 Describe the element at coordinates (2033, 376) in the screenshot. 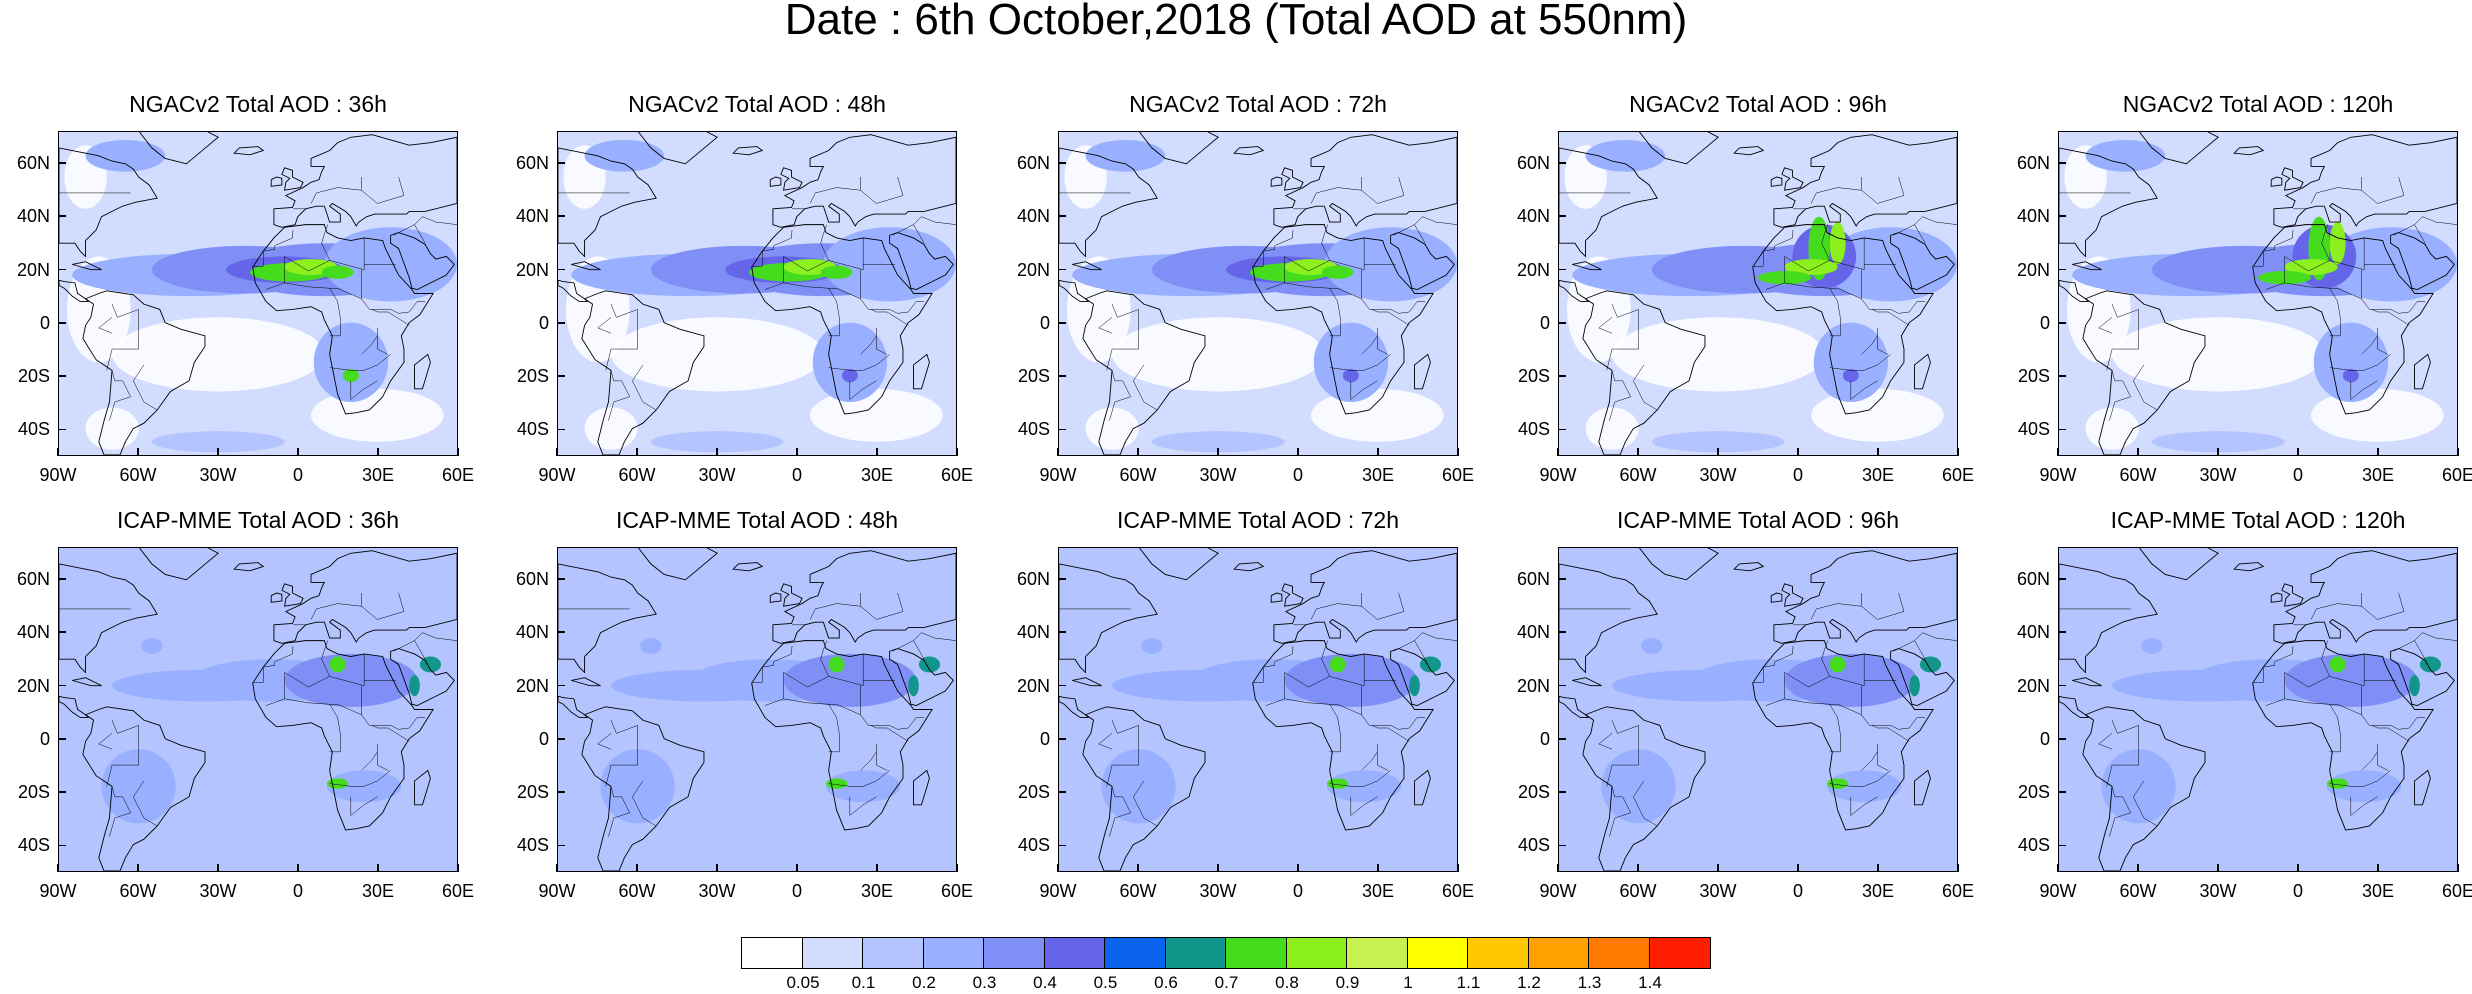

I see `lat-tick-label: 20S` at that location.